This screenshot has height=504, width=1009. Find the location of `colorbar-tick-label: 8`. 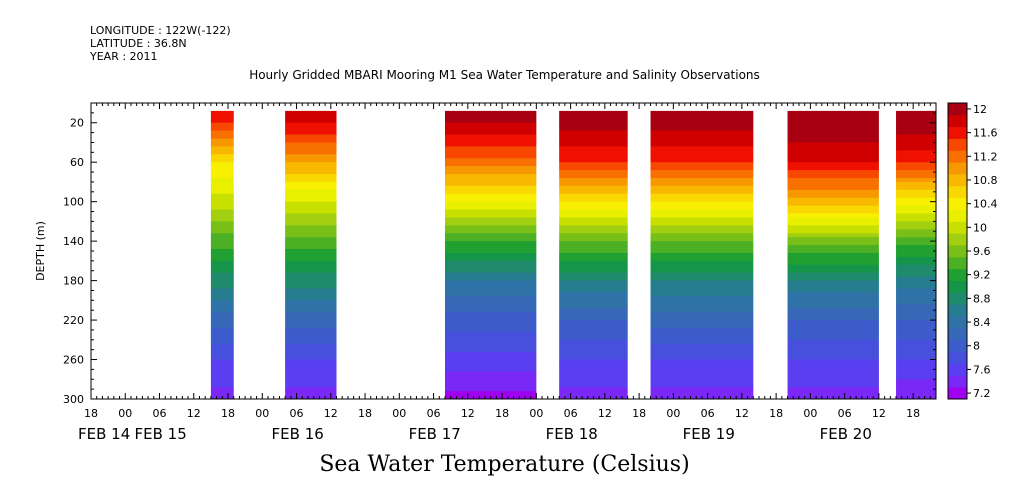

colorbar-tick-label: 8 is located at coordinates (976, 346).